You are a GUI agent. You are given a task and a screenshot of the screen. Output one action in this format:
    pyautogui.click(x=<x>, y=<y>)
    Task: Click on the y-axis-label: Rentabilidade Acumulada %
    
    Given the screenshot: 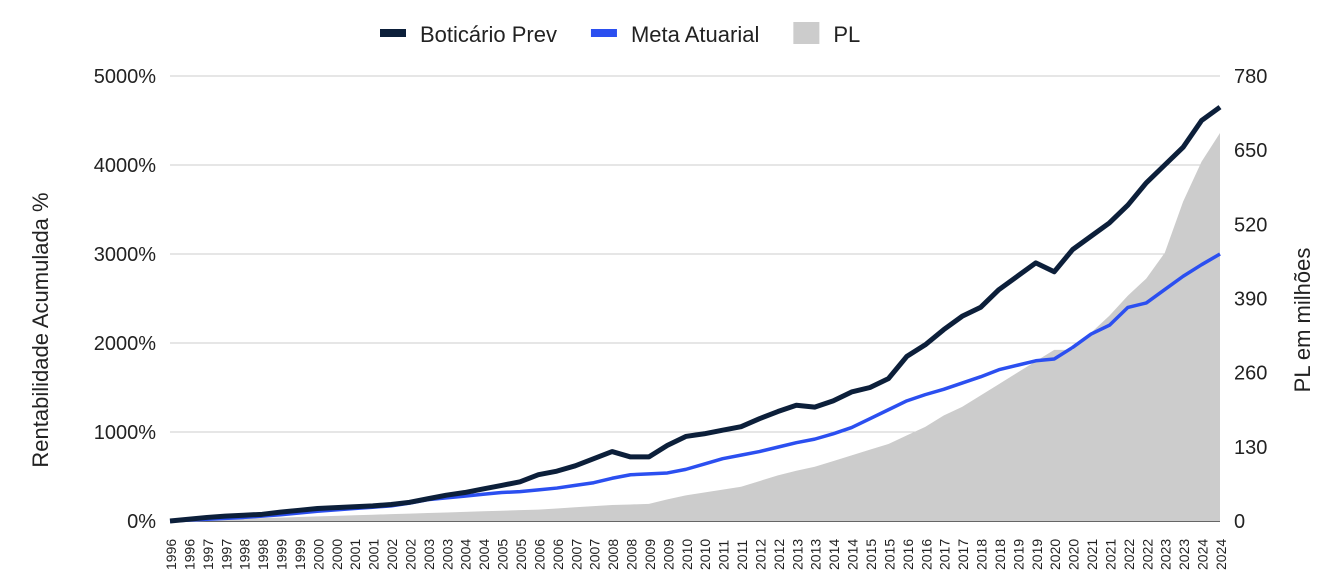 What is the action you would take?
    pyautogui.click(x=40, y=329)
    